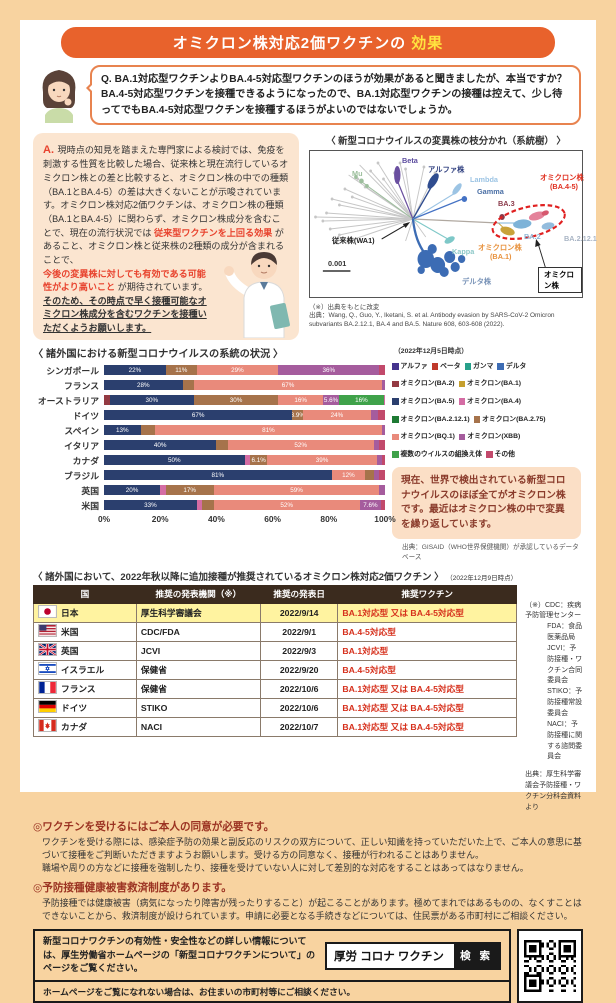  Describe the element at coordinates (299, 669) in the screenshot. I see `table-cell-date: 2022/9/20` at that location.